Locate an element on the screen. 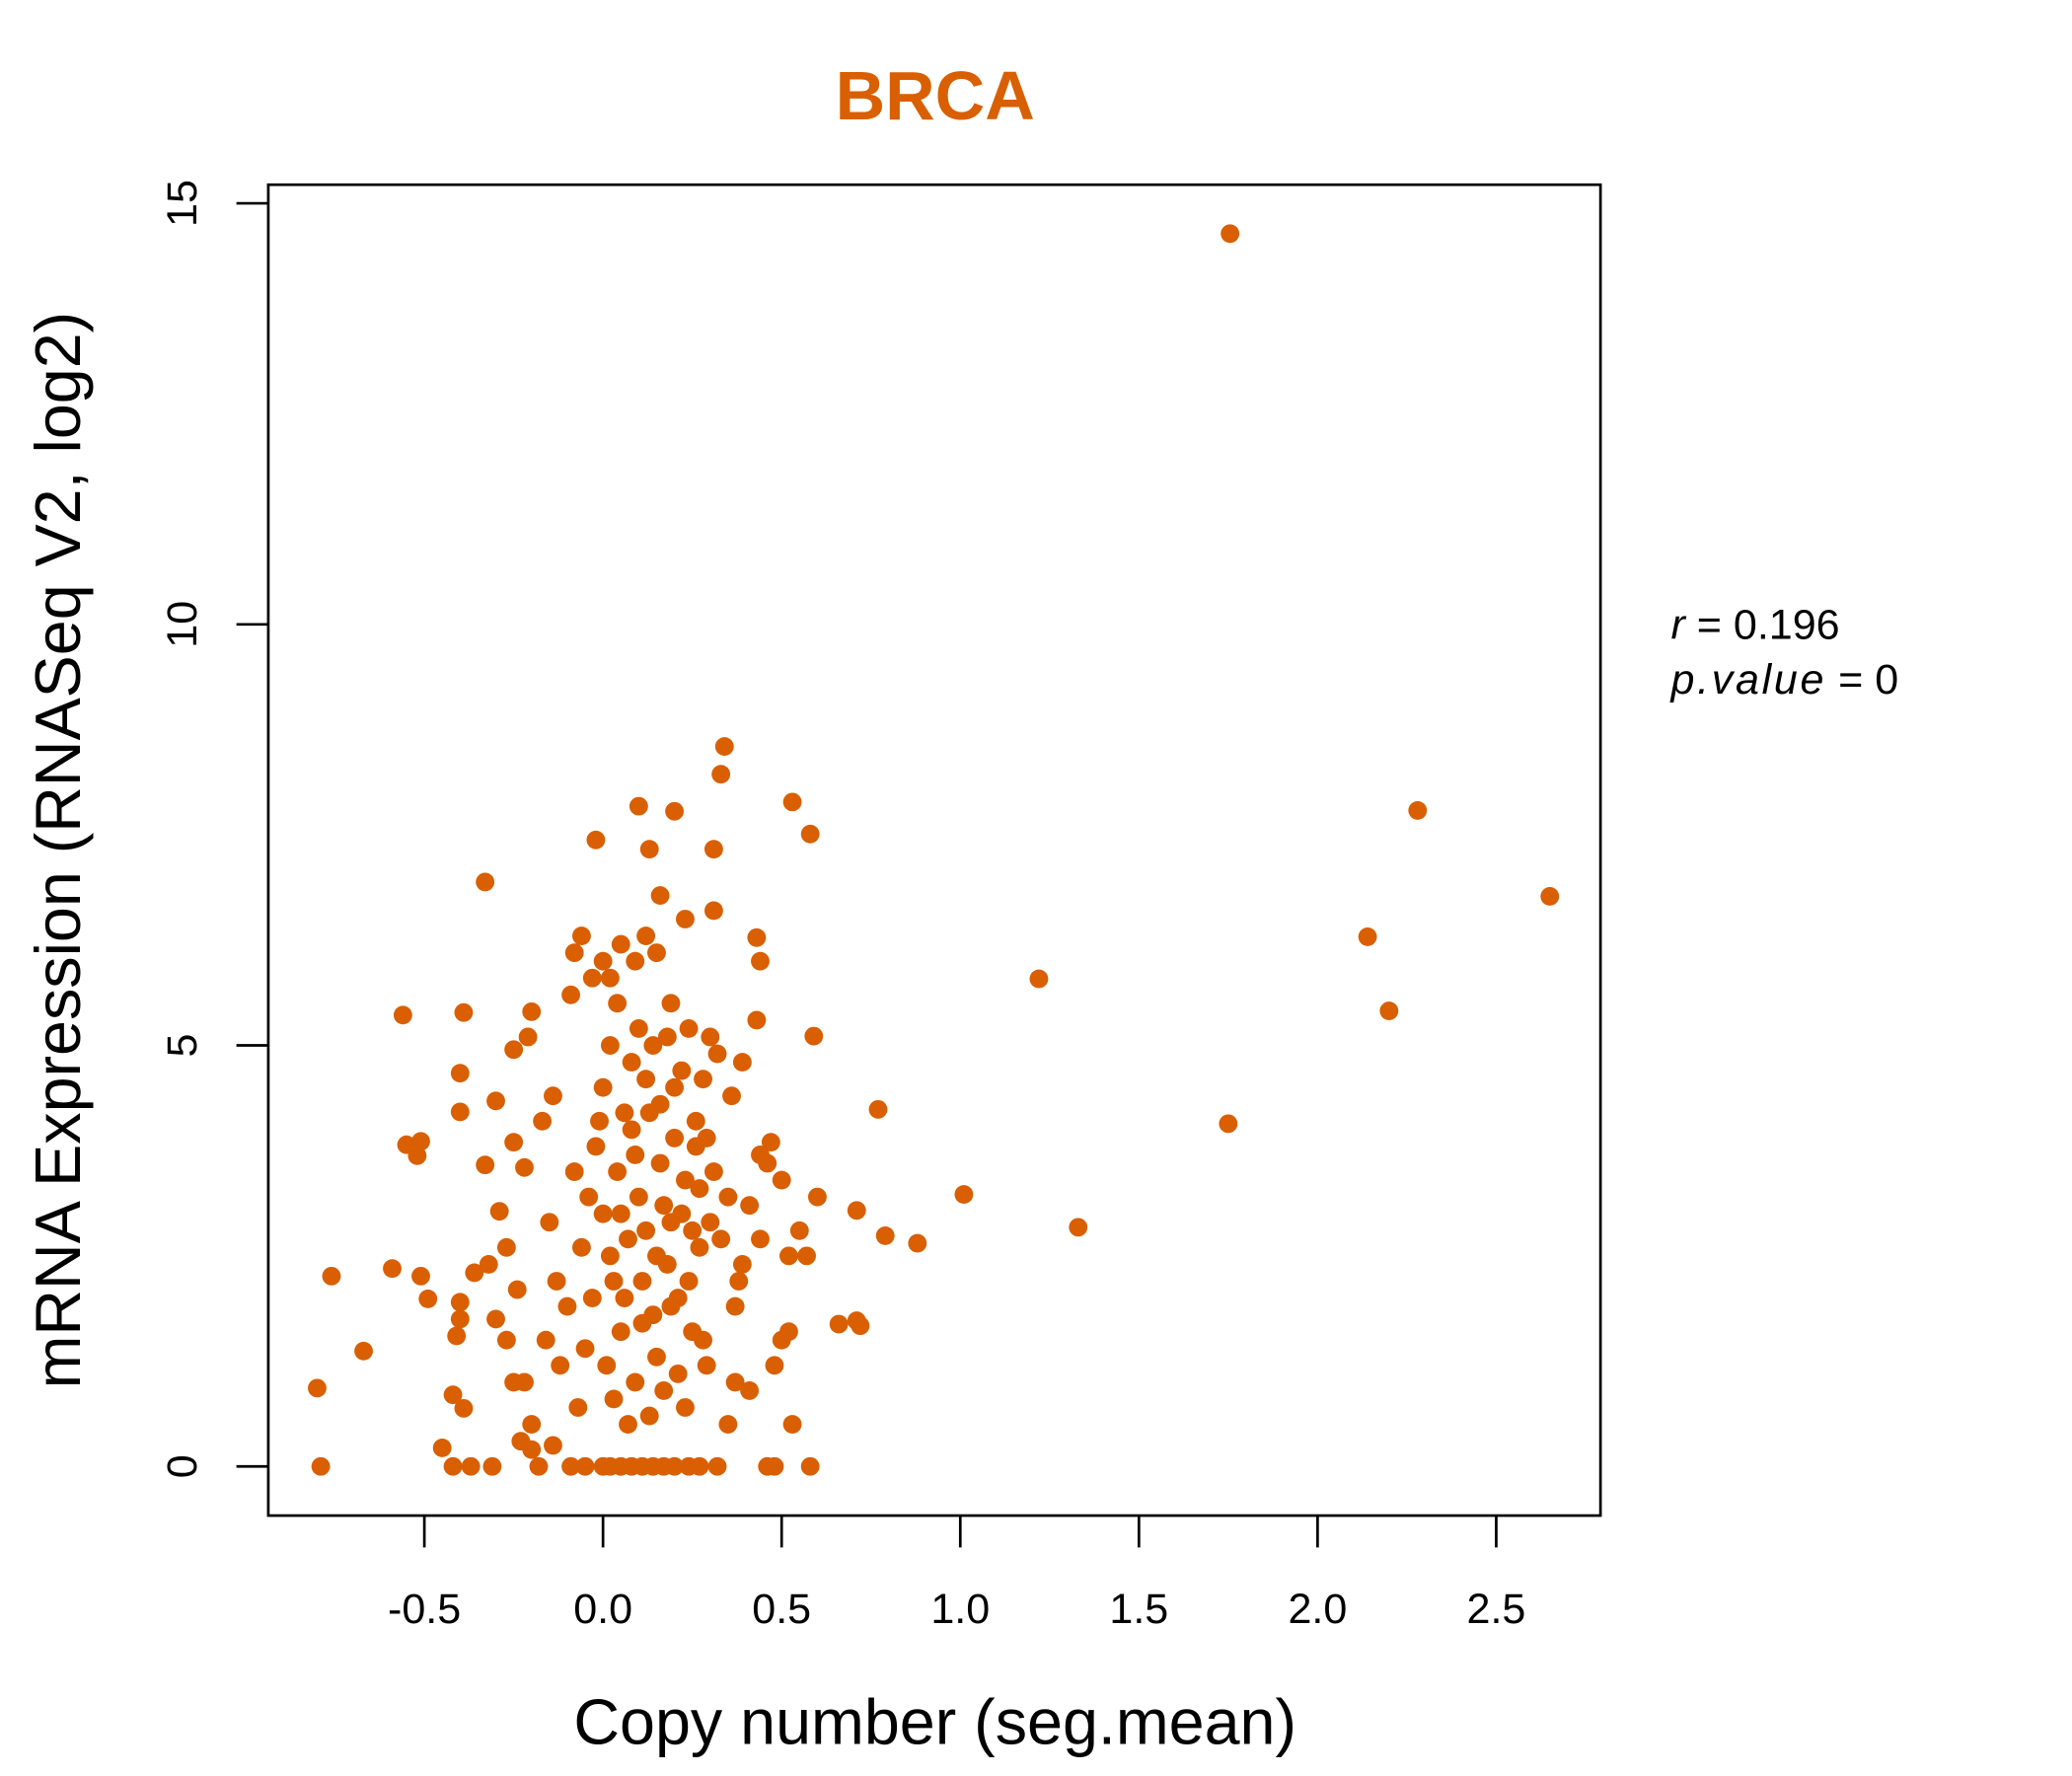  correlation-annotation: r = 0.196 is located at coordinates (1755, 625).